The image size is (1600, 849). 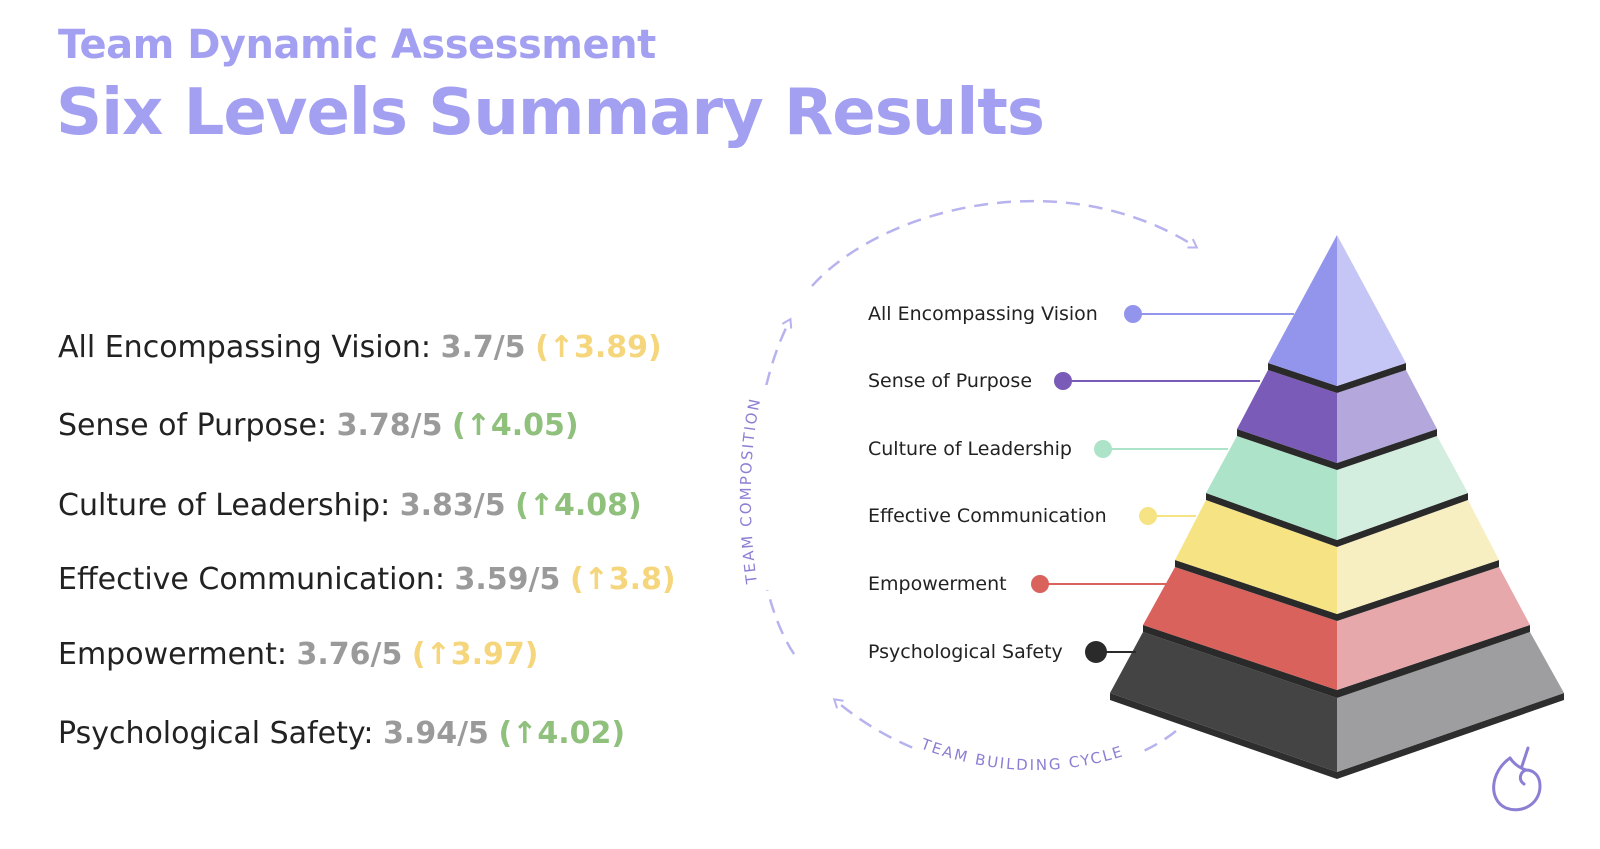 What do you see at coordinates (216, 733) in the screenshot?
I see `score-name: Psychological Safety:` at bounding box center [216, 733].